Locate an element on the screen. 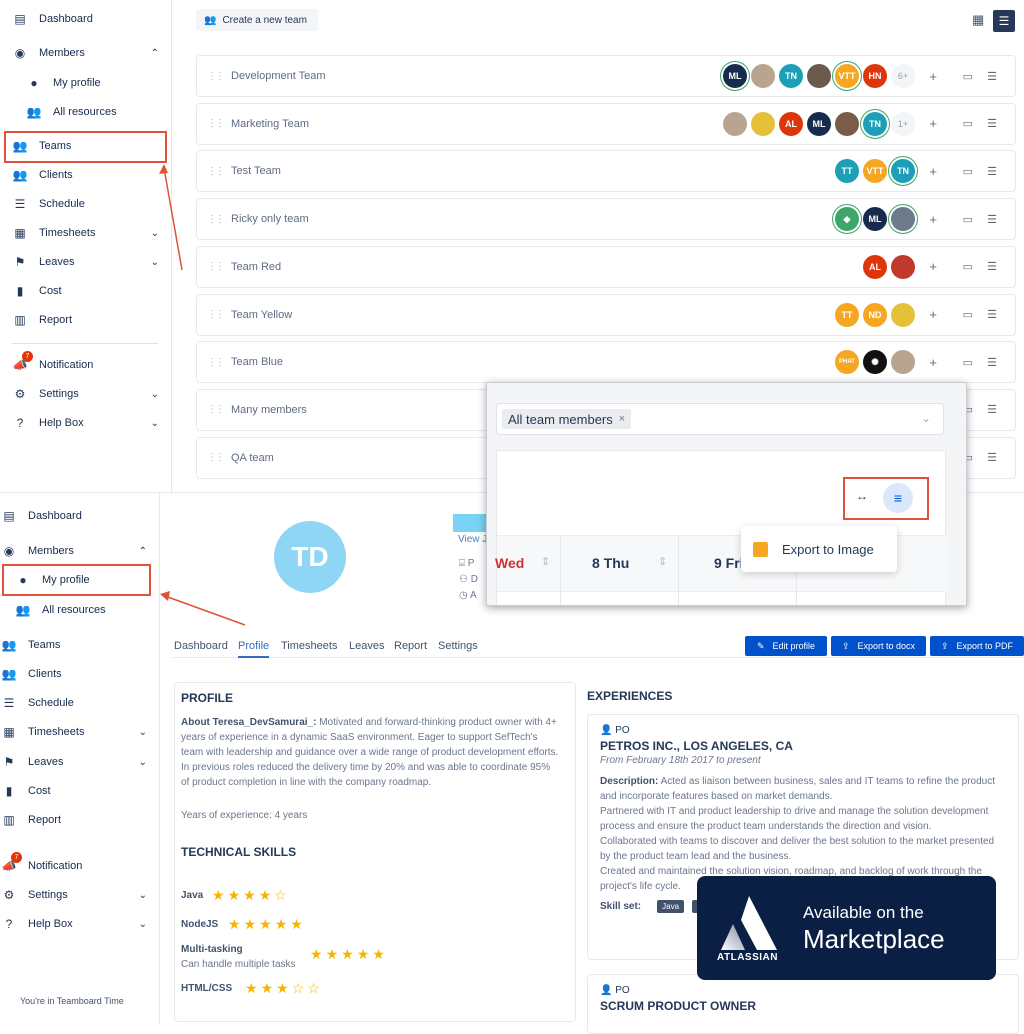 This screenshot has height=1034, width=1024. tab-settings: Settings is located at coordinates (458, 646).